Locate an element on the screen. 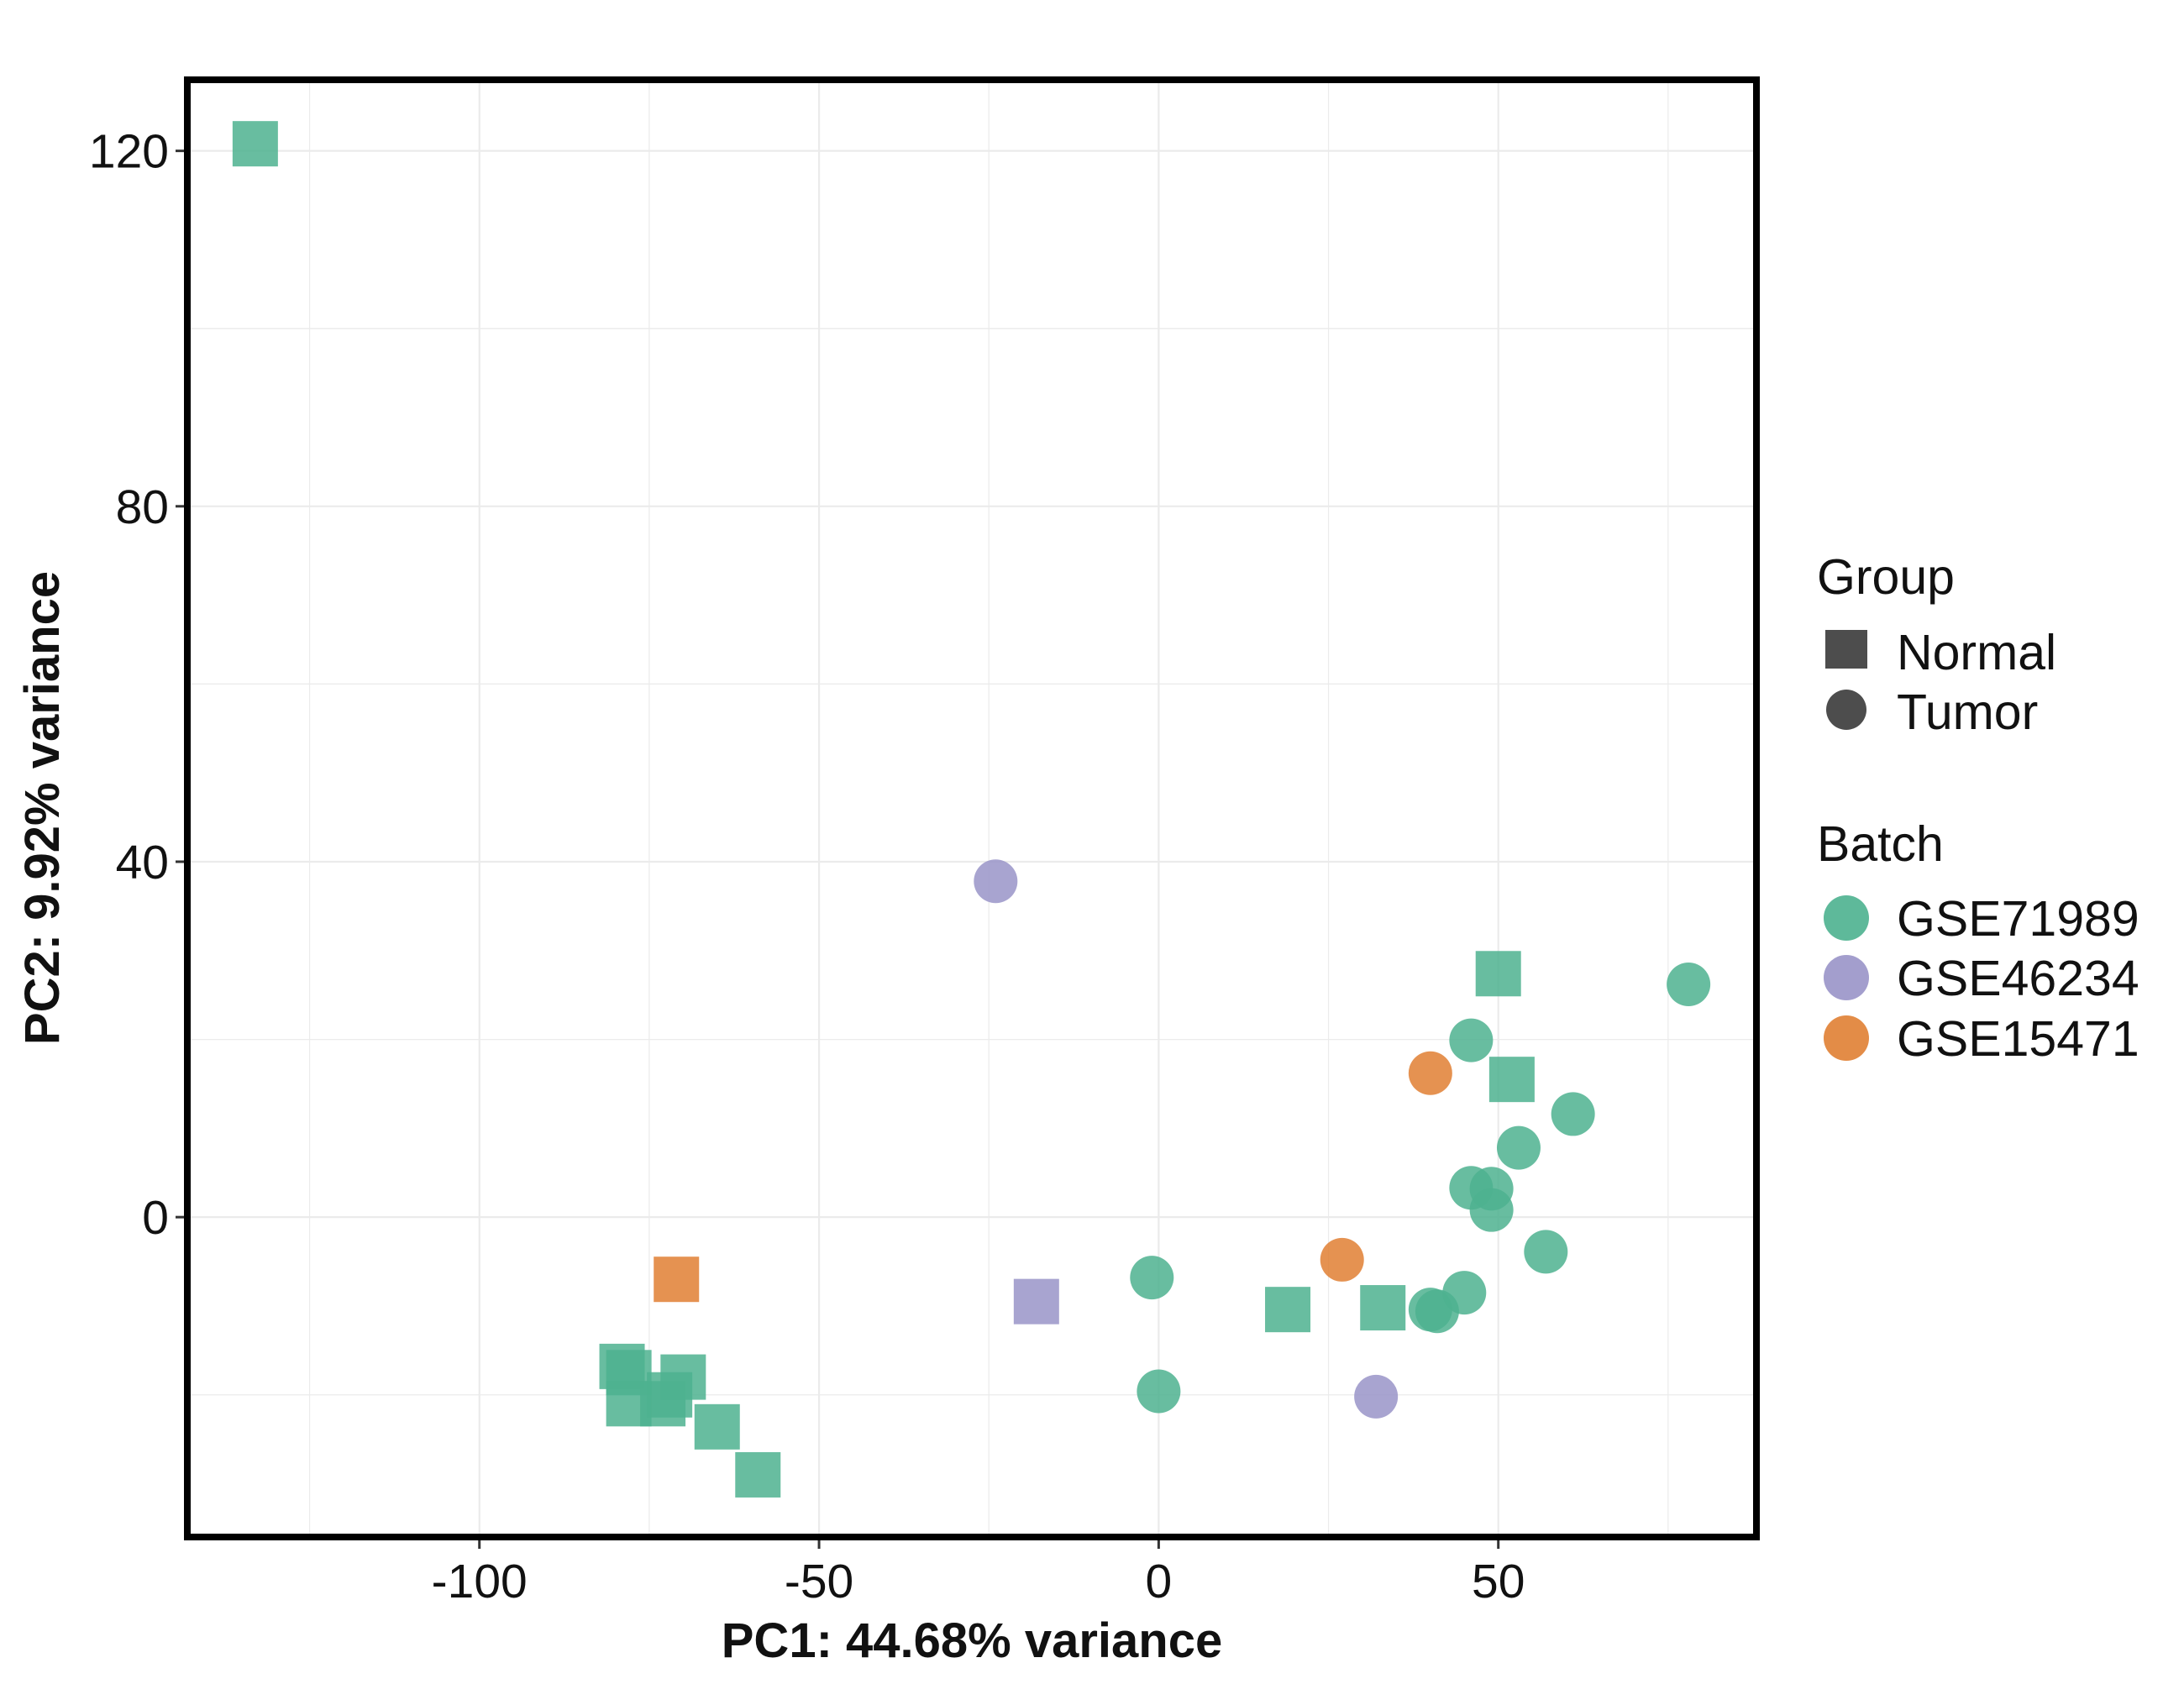  legend-gse15471-label: GSE15471 is located at coordinates (2018, 1039).